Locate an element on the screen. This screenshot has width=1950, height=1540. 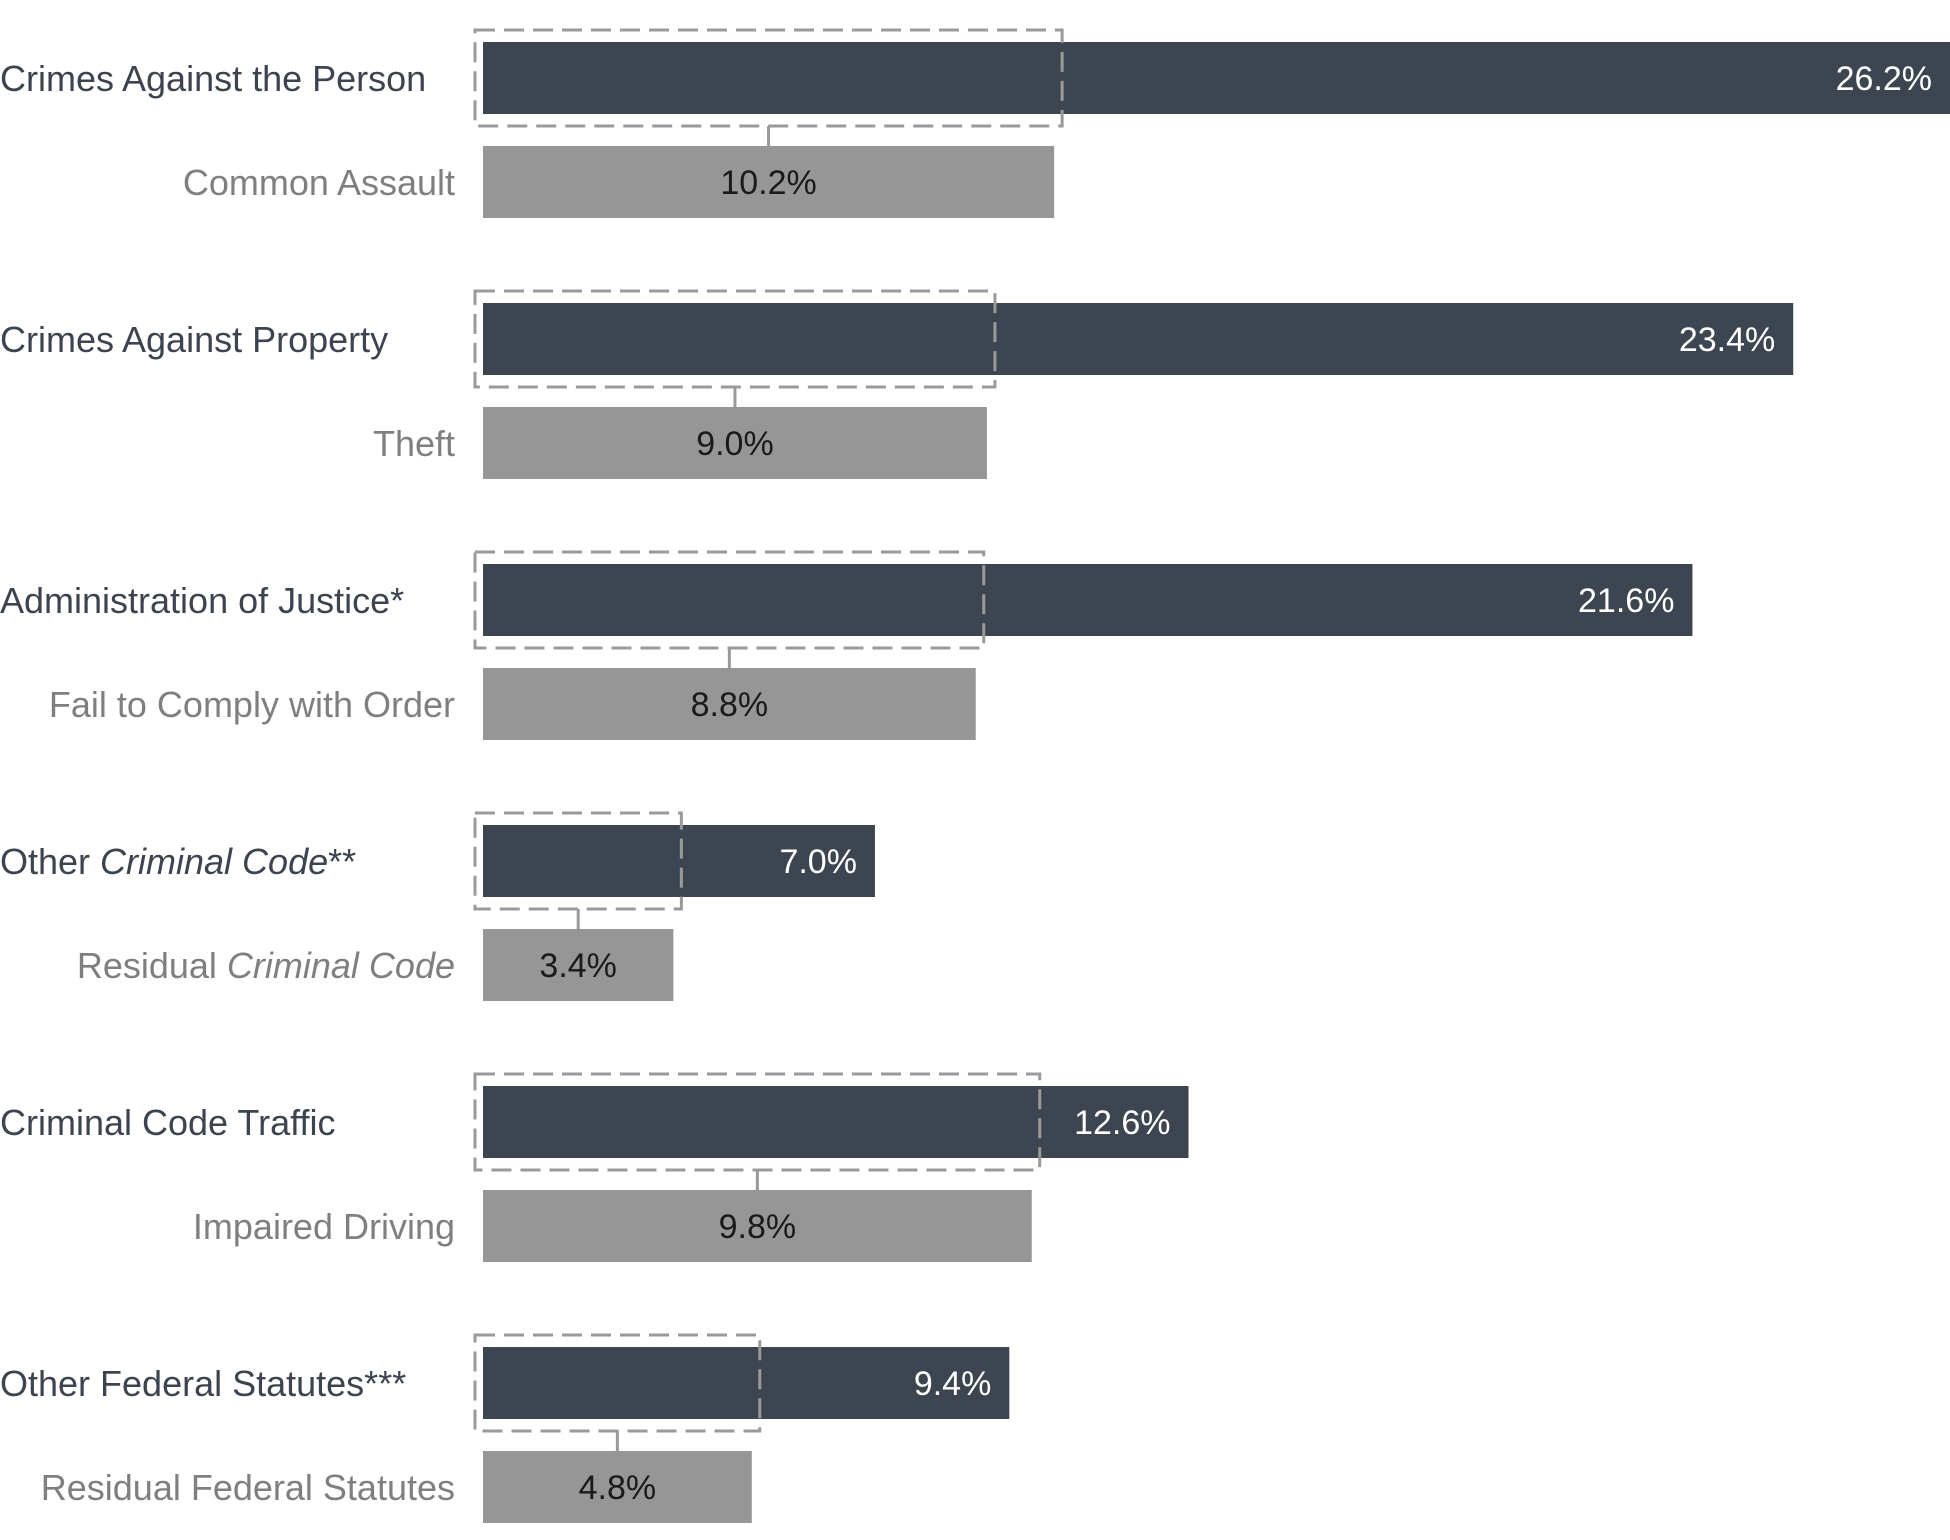
category-label: Administration of Justice* is located at coordinates (202, 600).